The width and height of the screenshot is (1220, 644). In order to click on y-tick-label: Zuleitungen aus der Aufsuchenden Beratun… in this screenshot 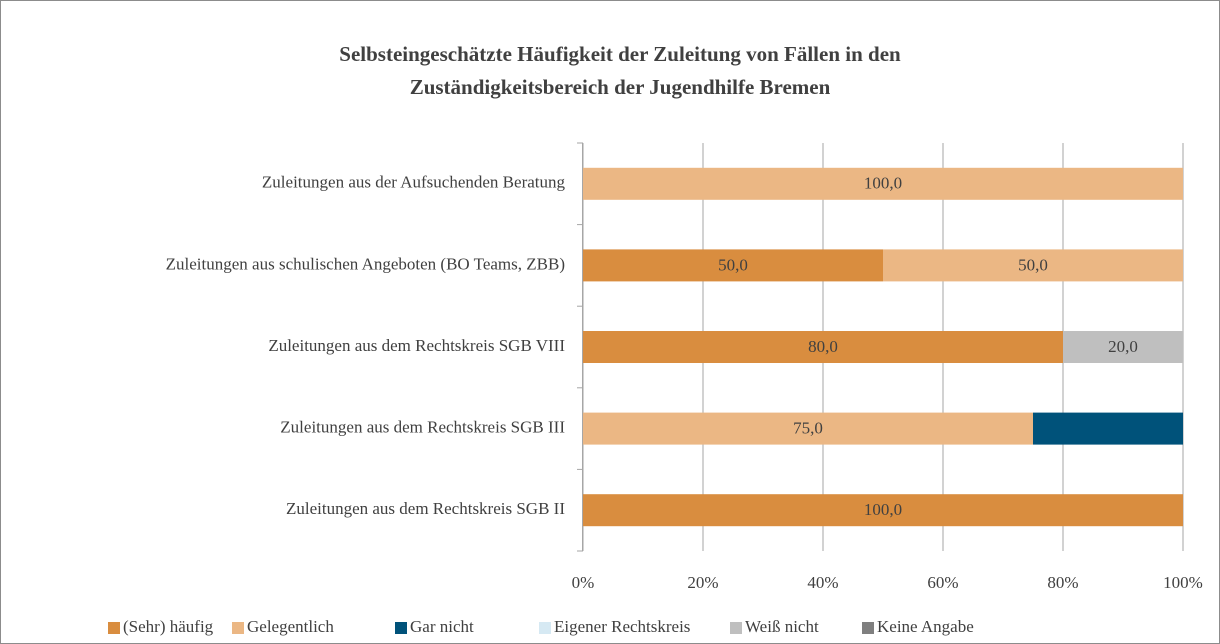, I will do `click(414, 182)`.